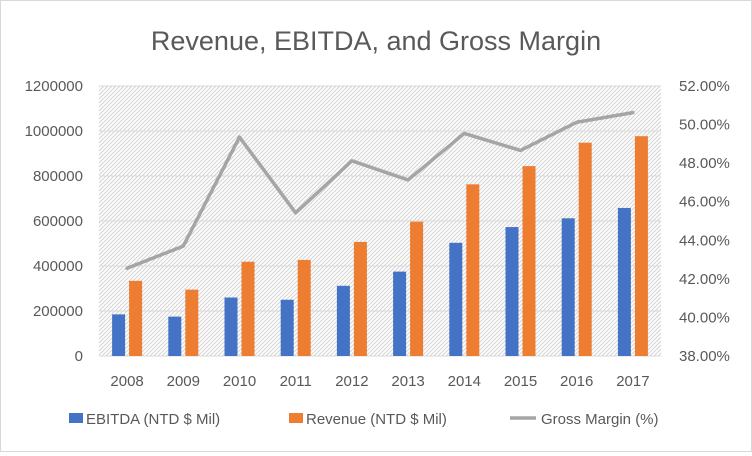 This screenshot has height=456, width=752. Describe the element at coordinates (704, 202) in the screenshot. I see `right-tick-label: 46.00%` at that location.